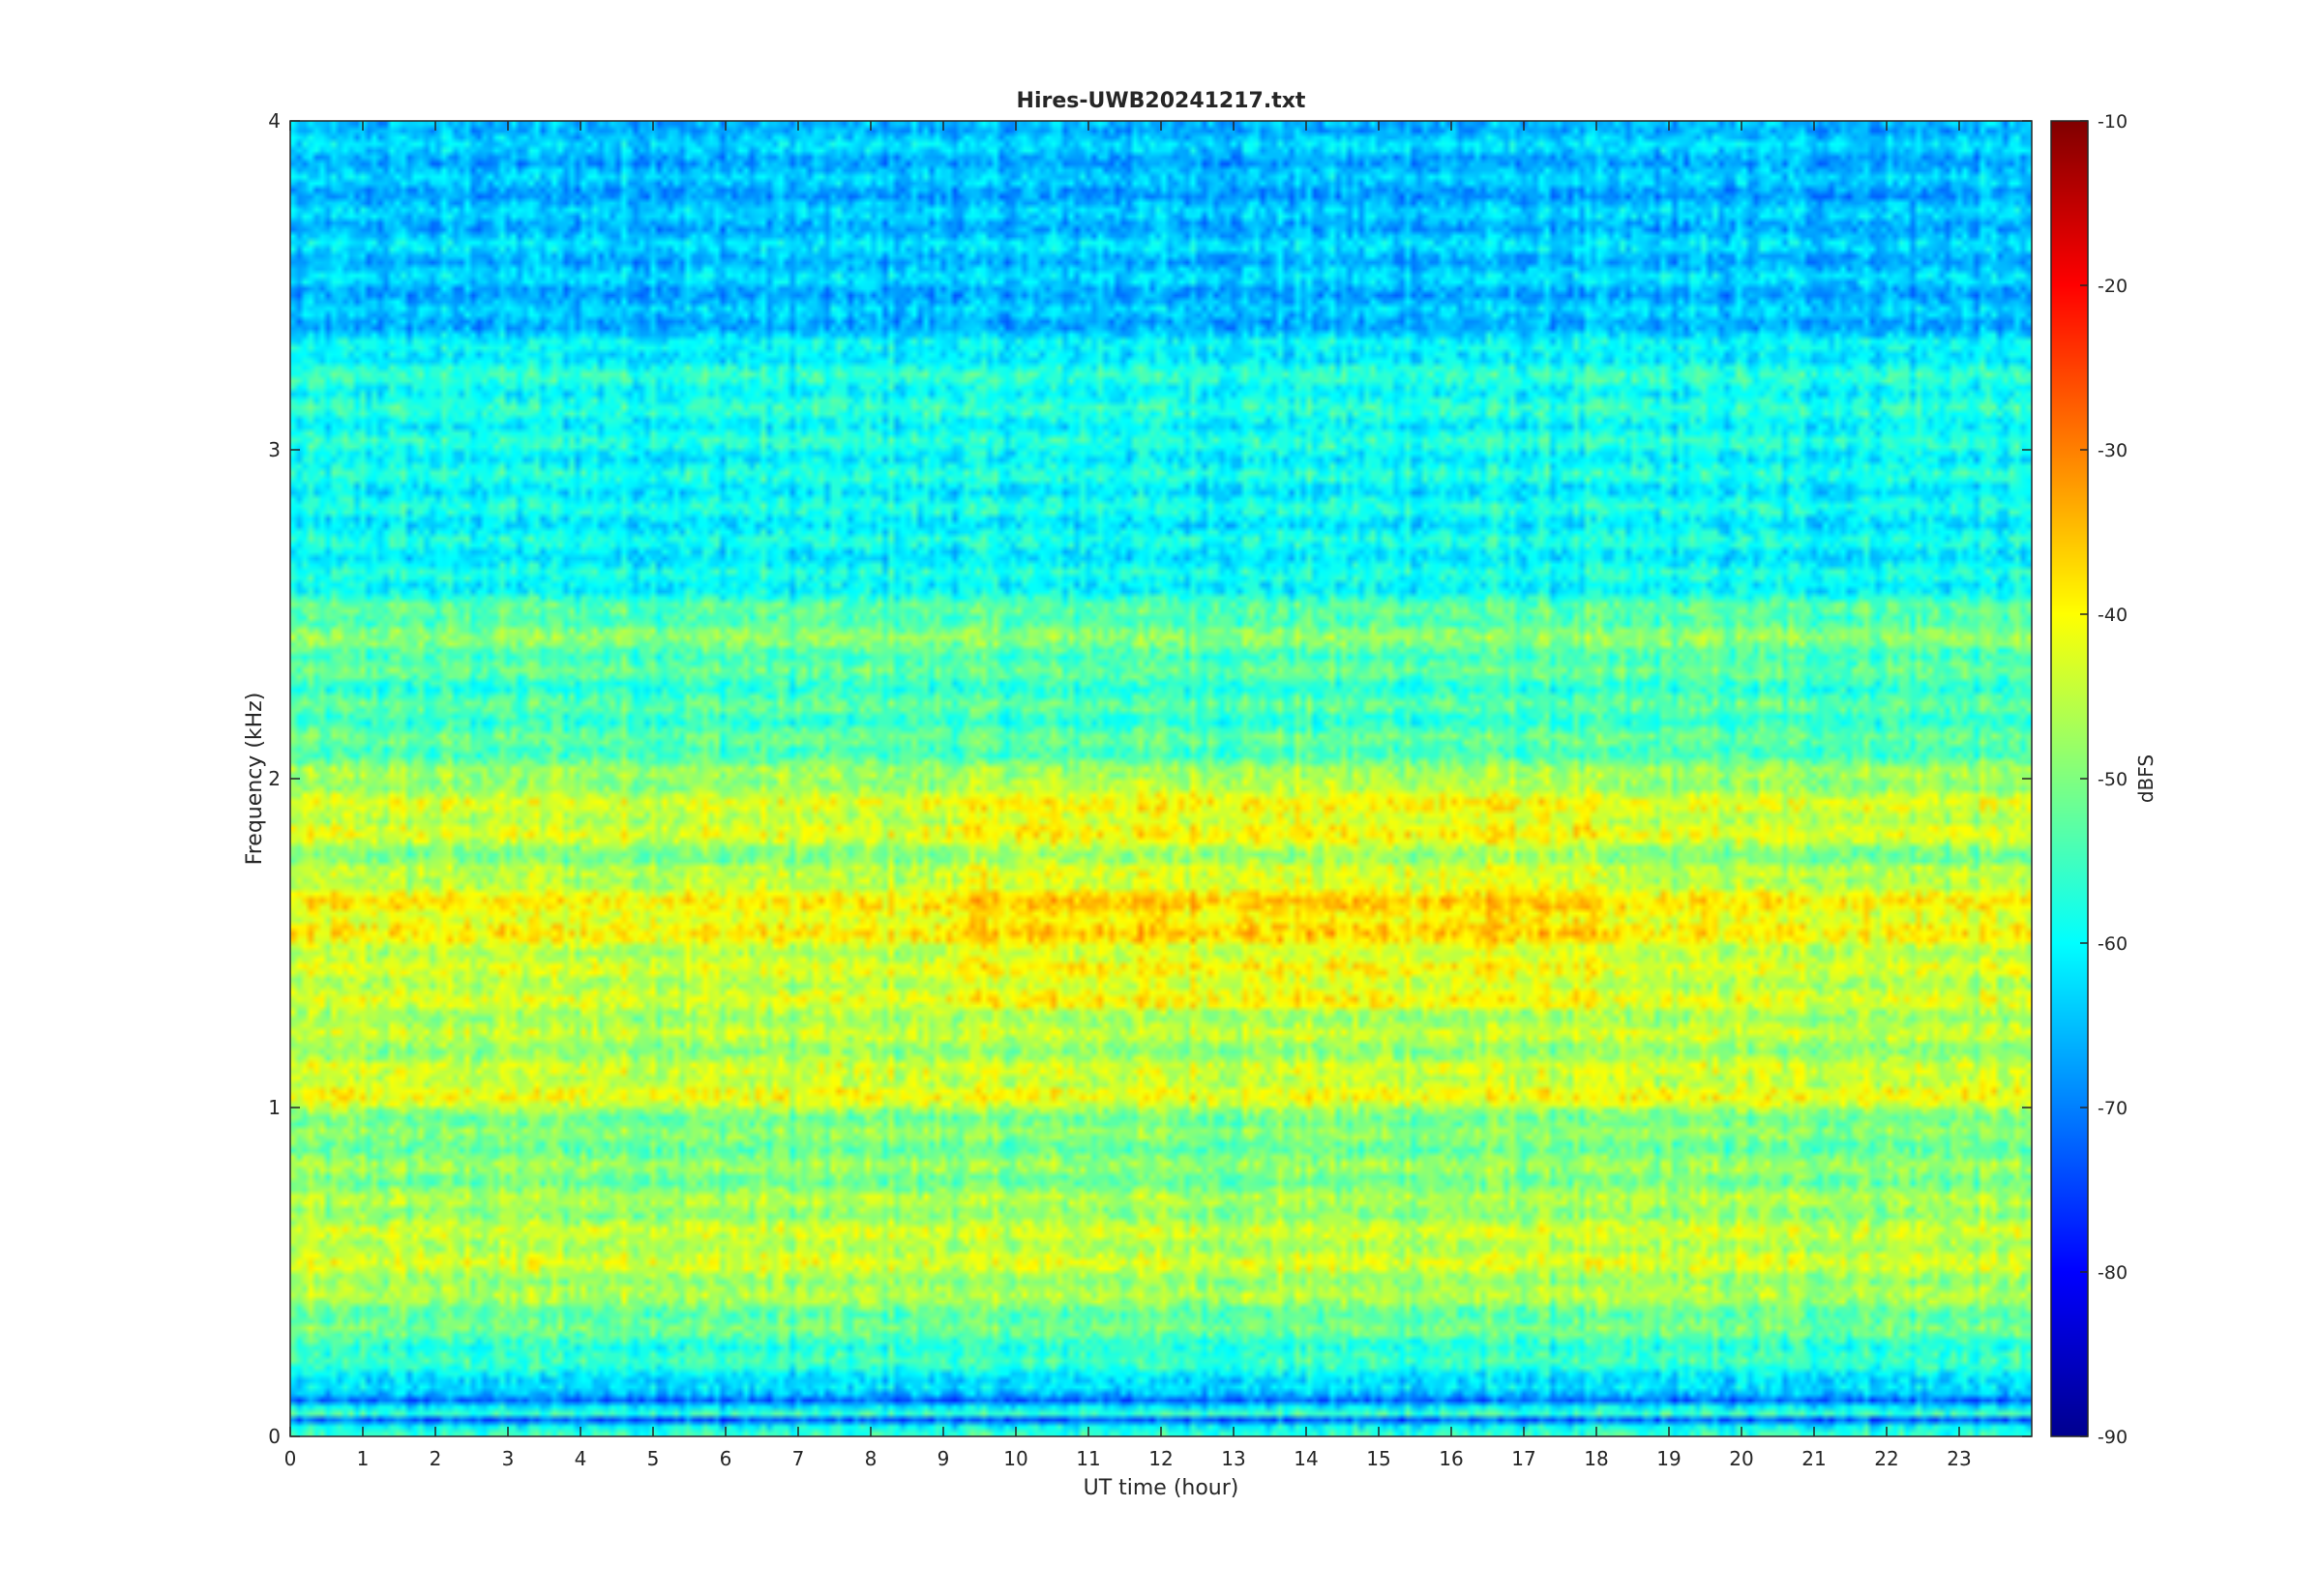 The width and height of the screenshot is (2322, 1596). Describe the element at coordinates (1596, 1458) in the screenshot. I see `x-tick-label: 18` at that location.